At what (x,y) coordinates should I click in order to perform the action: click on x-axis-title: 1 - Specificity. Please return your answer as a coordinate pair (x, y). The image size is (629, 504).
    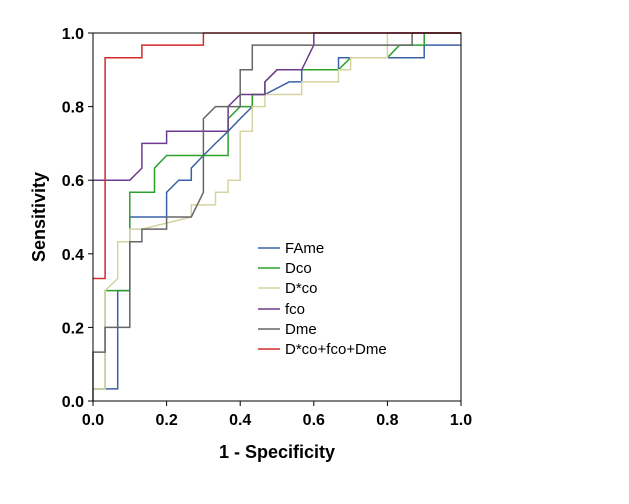
    Looking at the image, I should click on (277, 452).